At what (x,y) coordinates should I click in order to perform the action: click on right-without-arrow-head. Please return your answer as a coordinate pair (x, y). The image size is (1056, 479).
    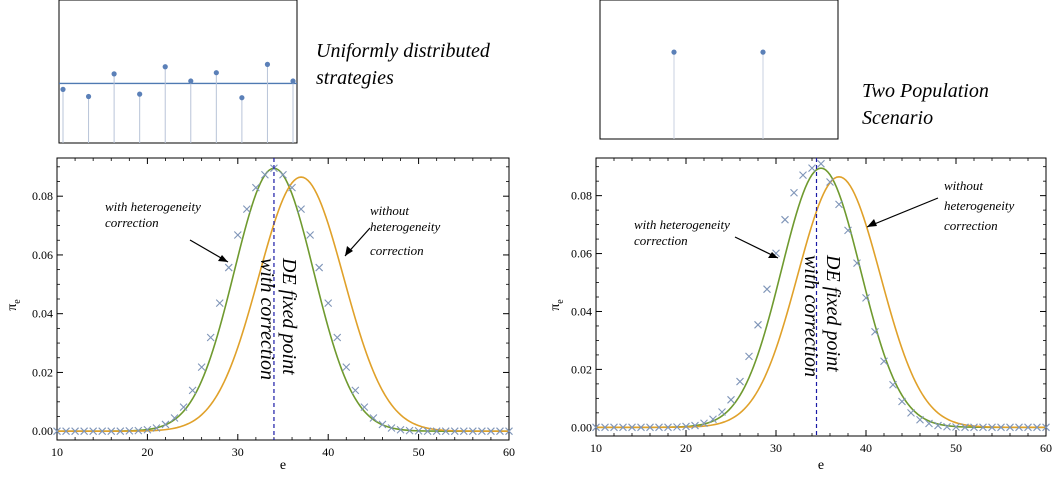
    Looking at the image, I should click on (872, 223).